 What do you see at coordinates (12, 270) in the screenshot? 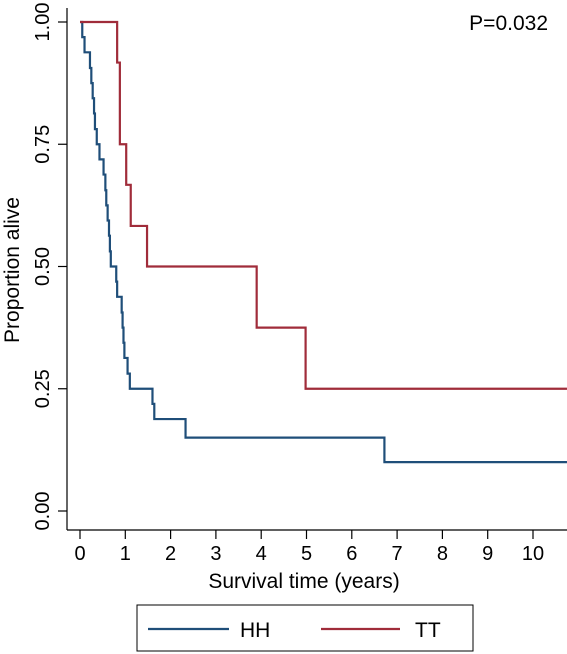
I see `y-axis-title: Proportion alive` at bounding box center [12, 270].